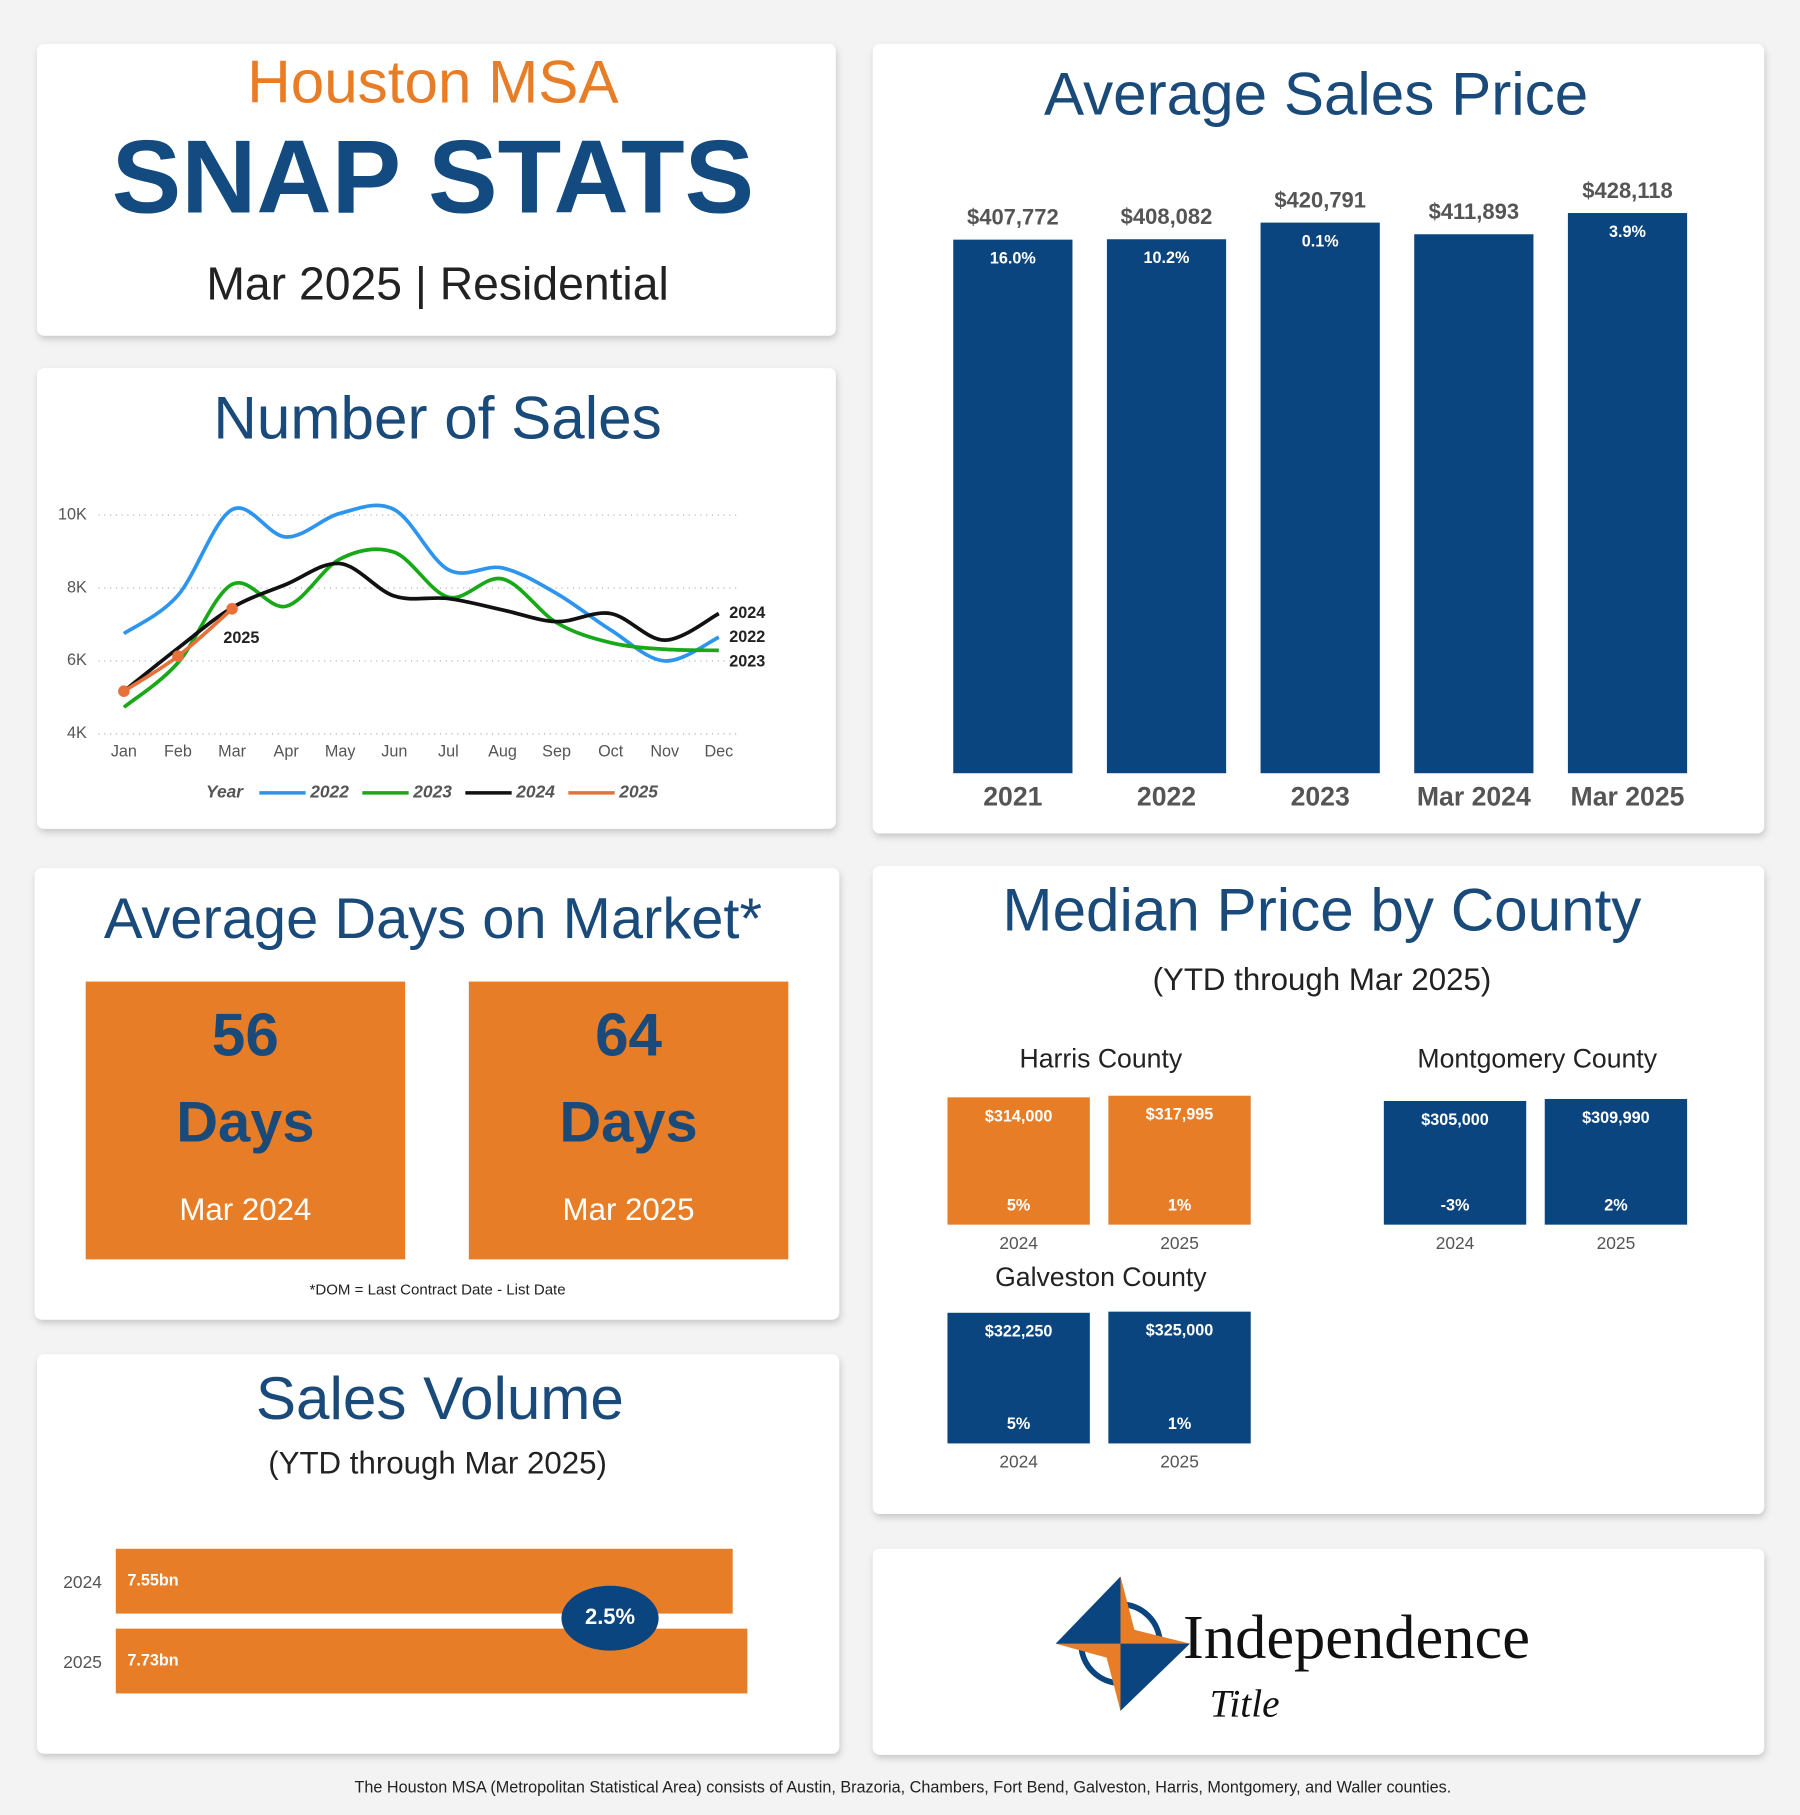 Image resolution: width=1800 pixels, height=1815 pixels. I want to click on value-label: $407,772, so click(1013, 217).